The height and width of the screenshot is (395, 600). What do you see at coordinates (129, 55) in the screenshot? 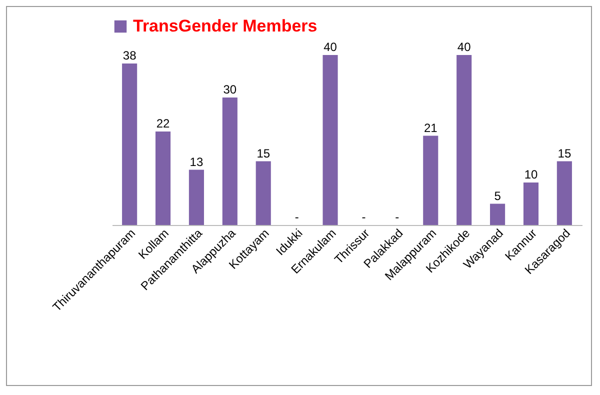
I see `data-label: 38` at bounding box center [129, 55].